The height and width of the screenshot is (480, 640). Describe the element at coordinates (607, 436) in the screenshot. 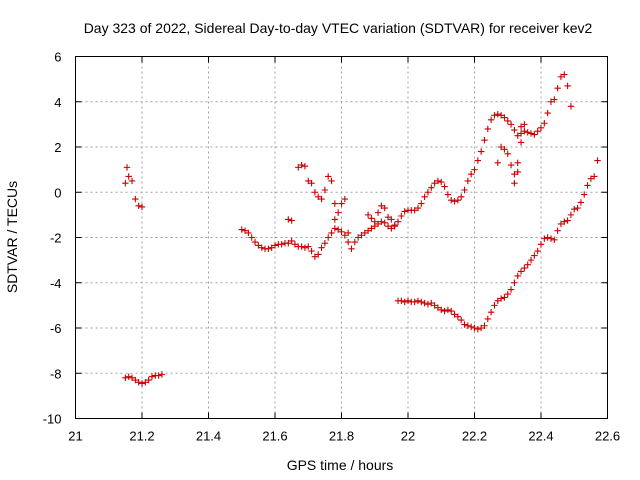

I see `x-tick-label: 22.6` at that location.